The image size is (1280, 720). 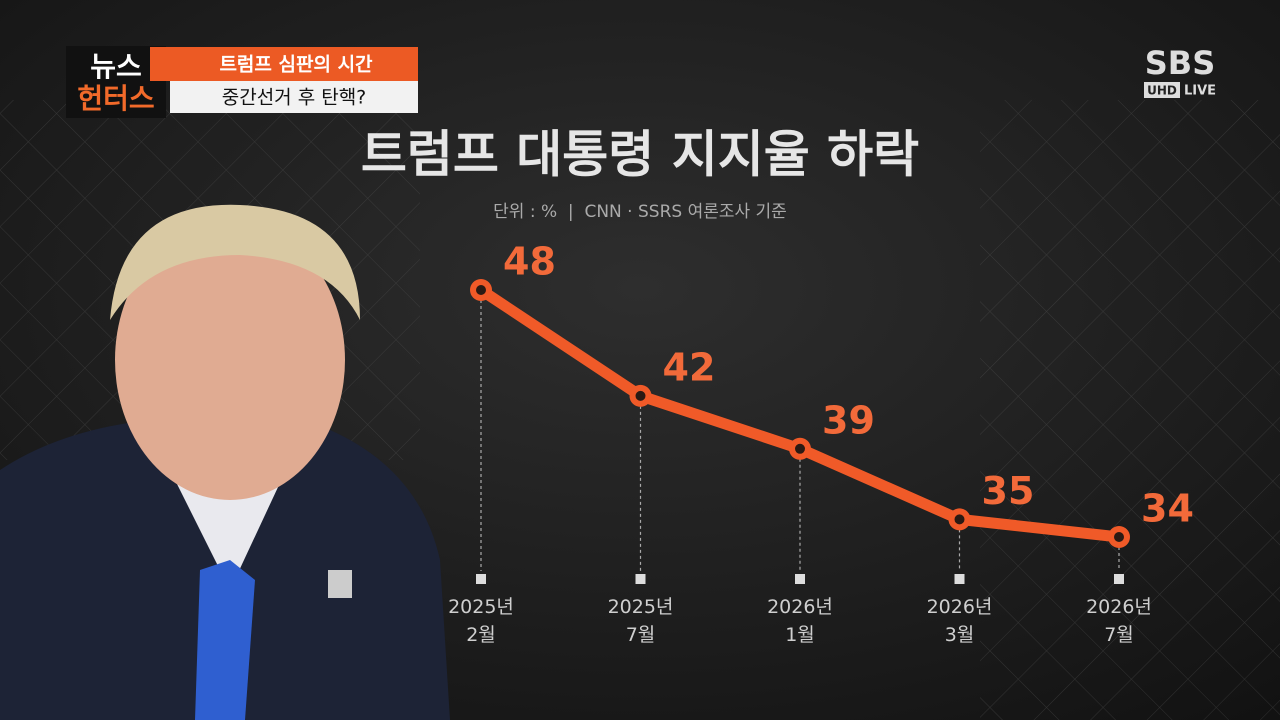 I want to click on logo-box, so click(x=116, y=82).